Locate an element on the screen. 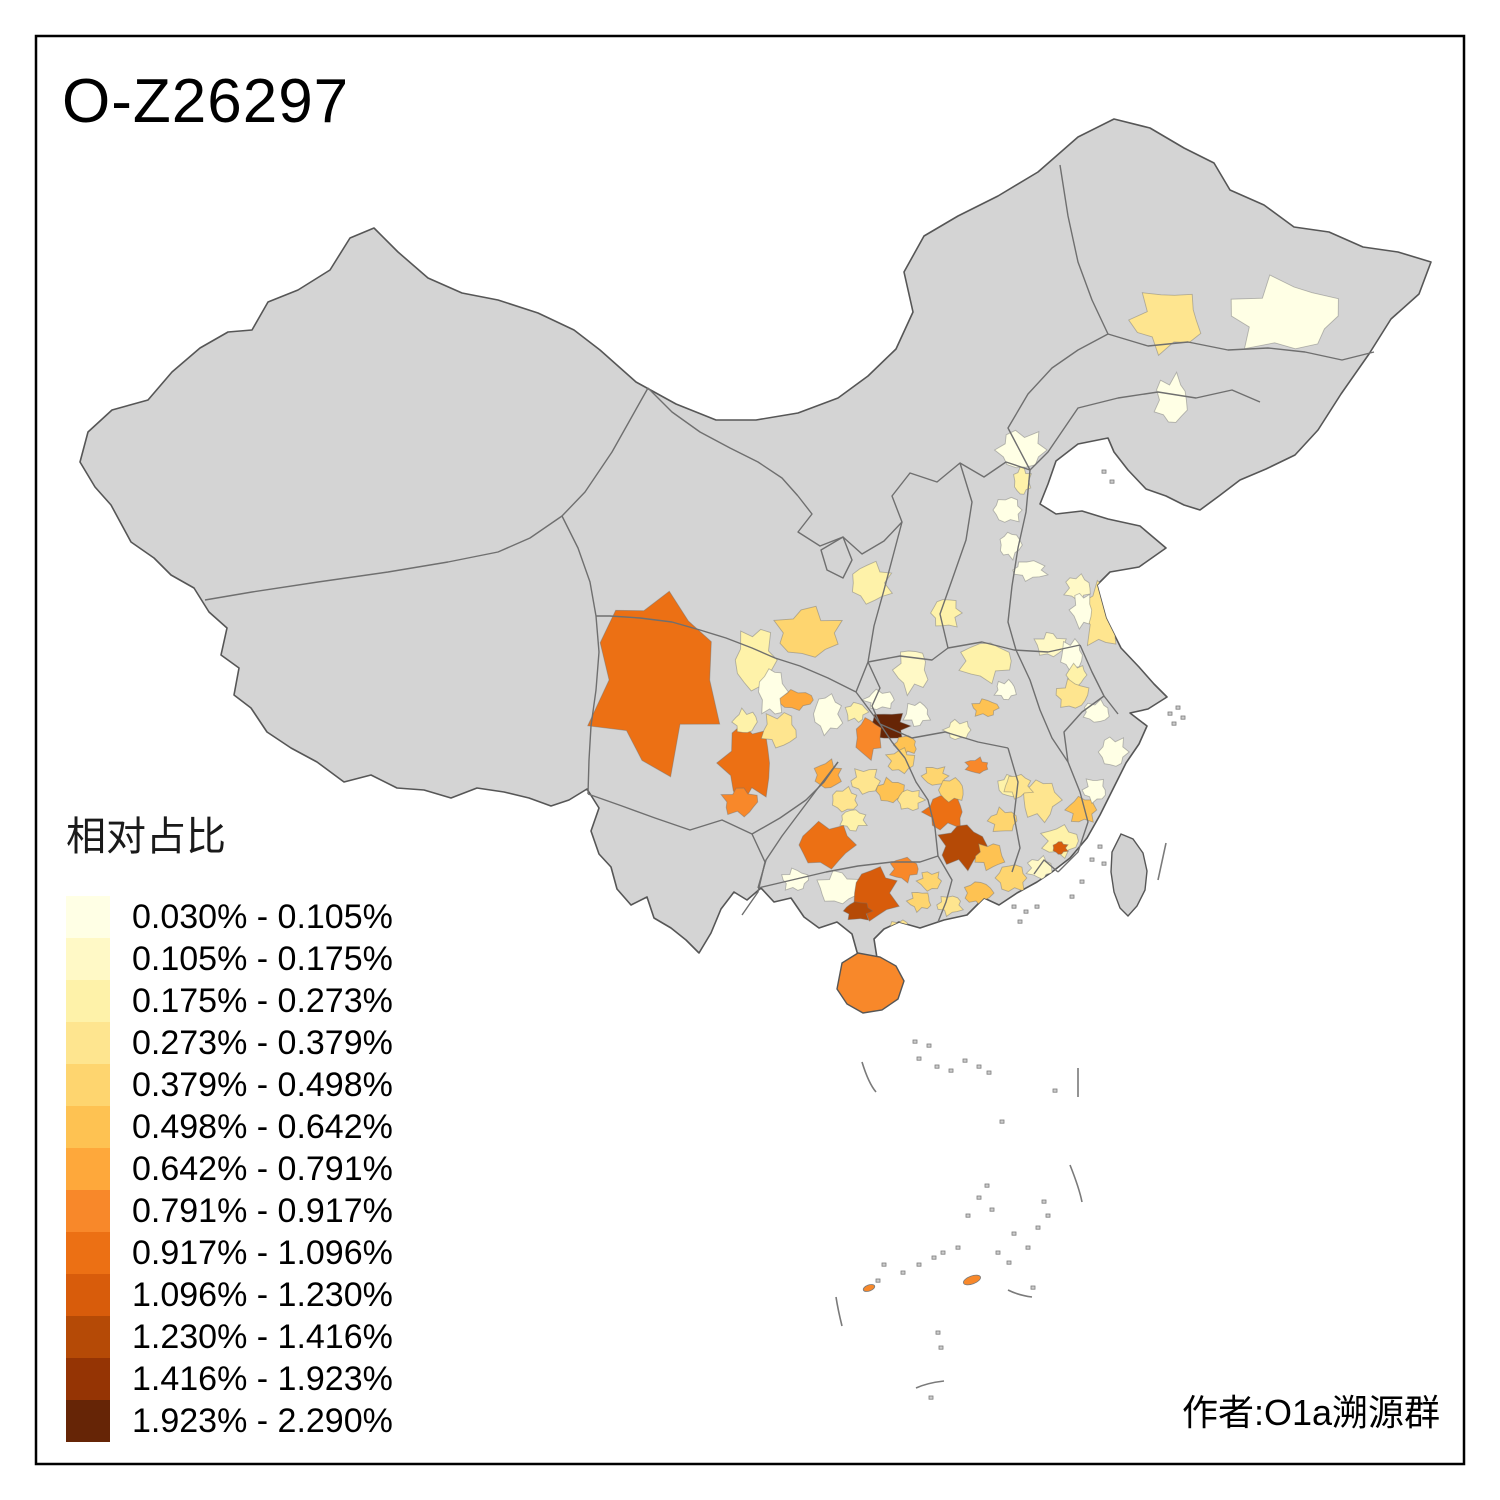 Image resolution: width=1500 pixels, height=1500 pixels. legend-row: 0.105% - 0.175% is located at coordinates (229, 959).